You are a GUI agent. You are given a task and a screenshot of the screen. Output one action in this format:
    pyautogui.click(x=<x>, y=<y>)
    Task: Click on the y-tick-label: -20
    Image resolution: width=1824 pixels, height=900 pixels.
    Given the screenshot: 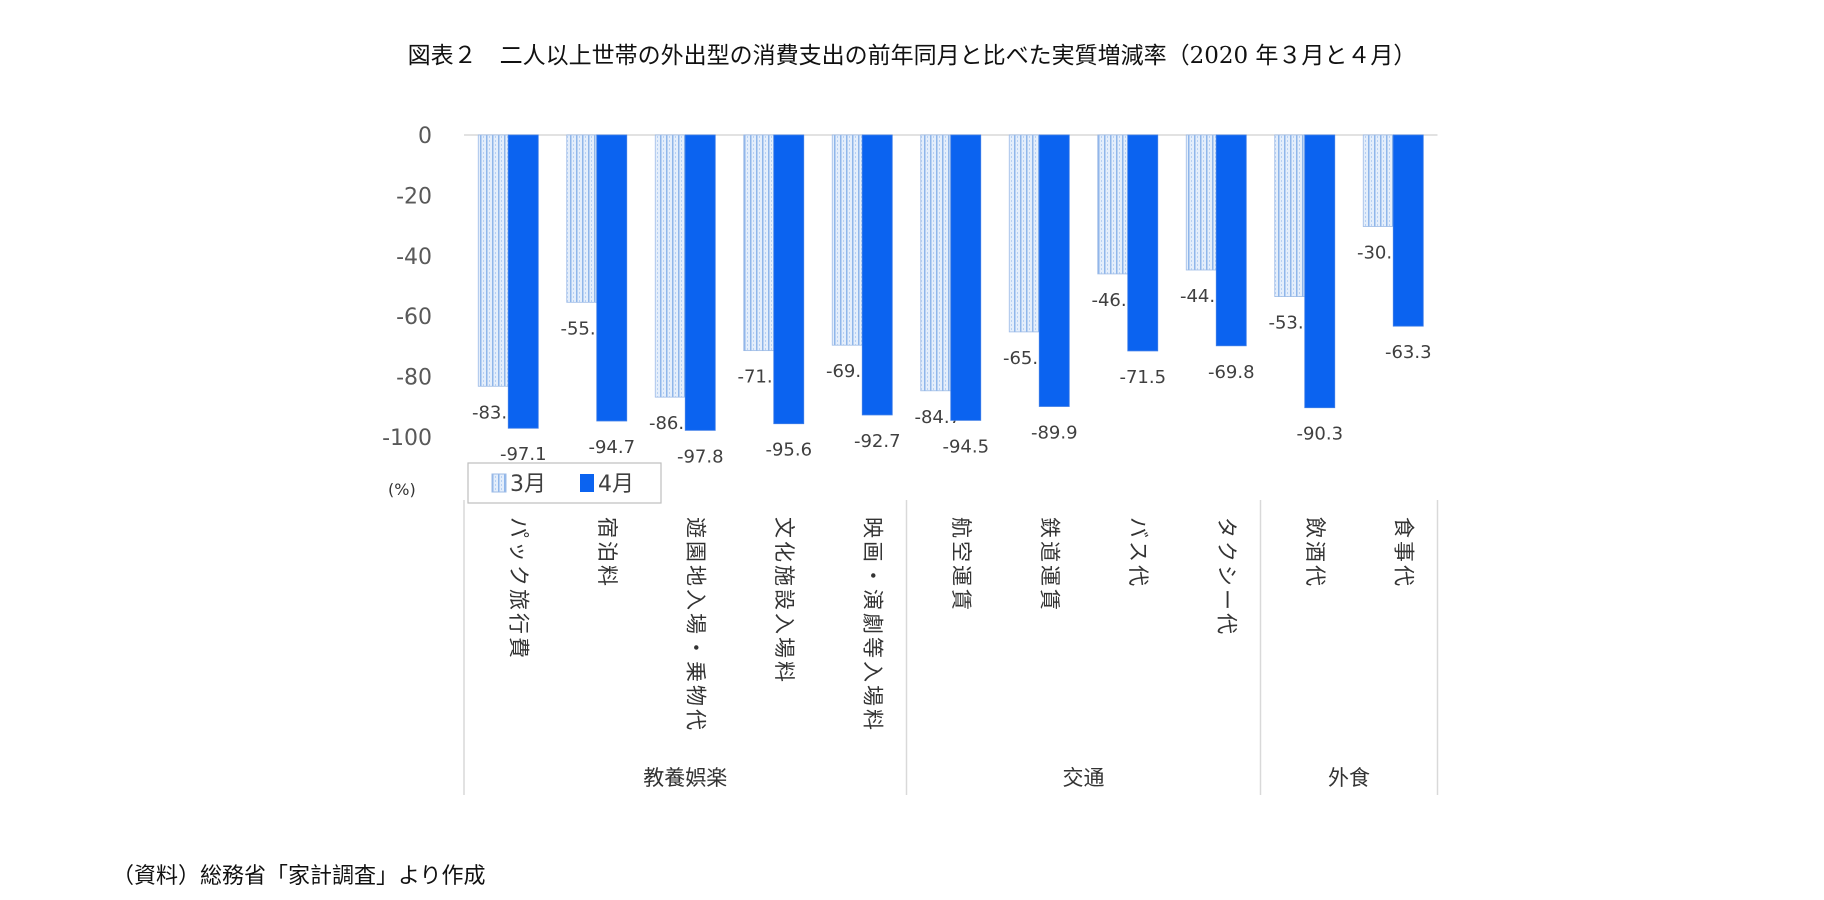 What is the action you would take?
    pyautogui.click(x=414, y=196)
    